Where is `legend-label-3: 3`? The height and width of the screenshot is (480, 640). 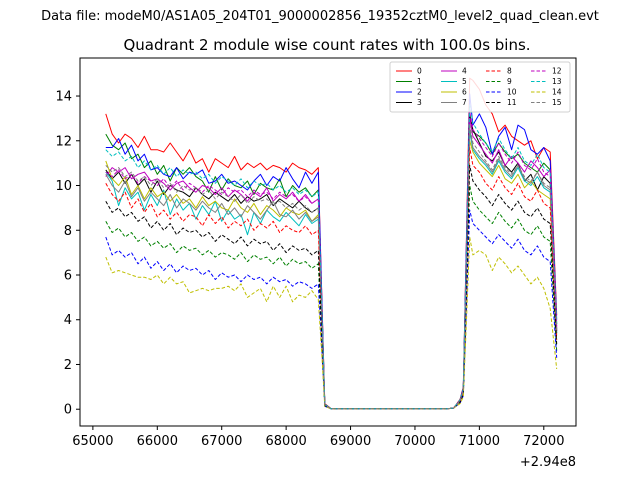 legend-label-3: 3 is located at coordinates (419, 102).